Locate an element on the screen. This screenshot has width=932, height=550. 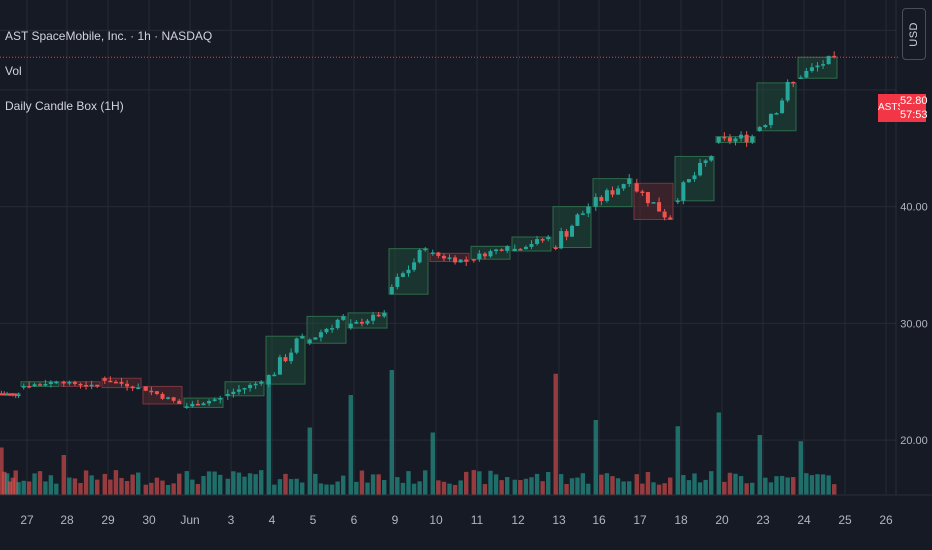
legend-indicator: Daily Candle Box (1H) is located at coordinates (64, 106).